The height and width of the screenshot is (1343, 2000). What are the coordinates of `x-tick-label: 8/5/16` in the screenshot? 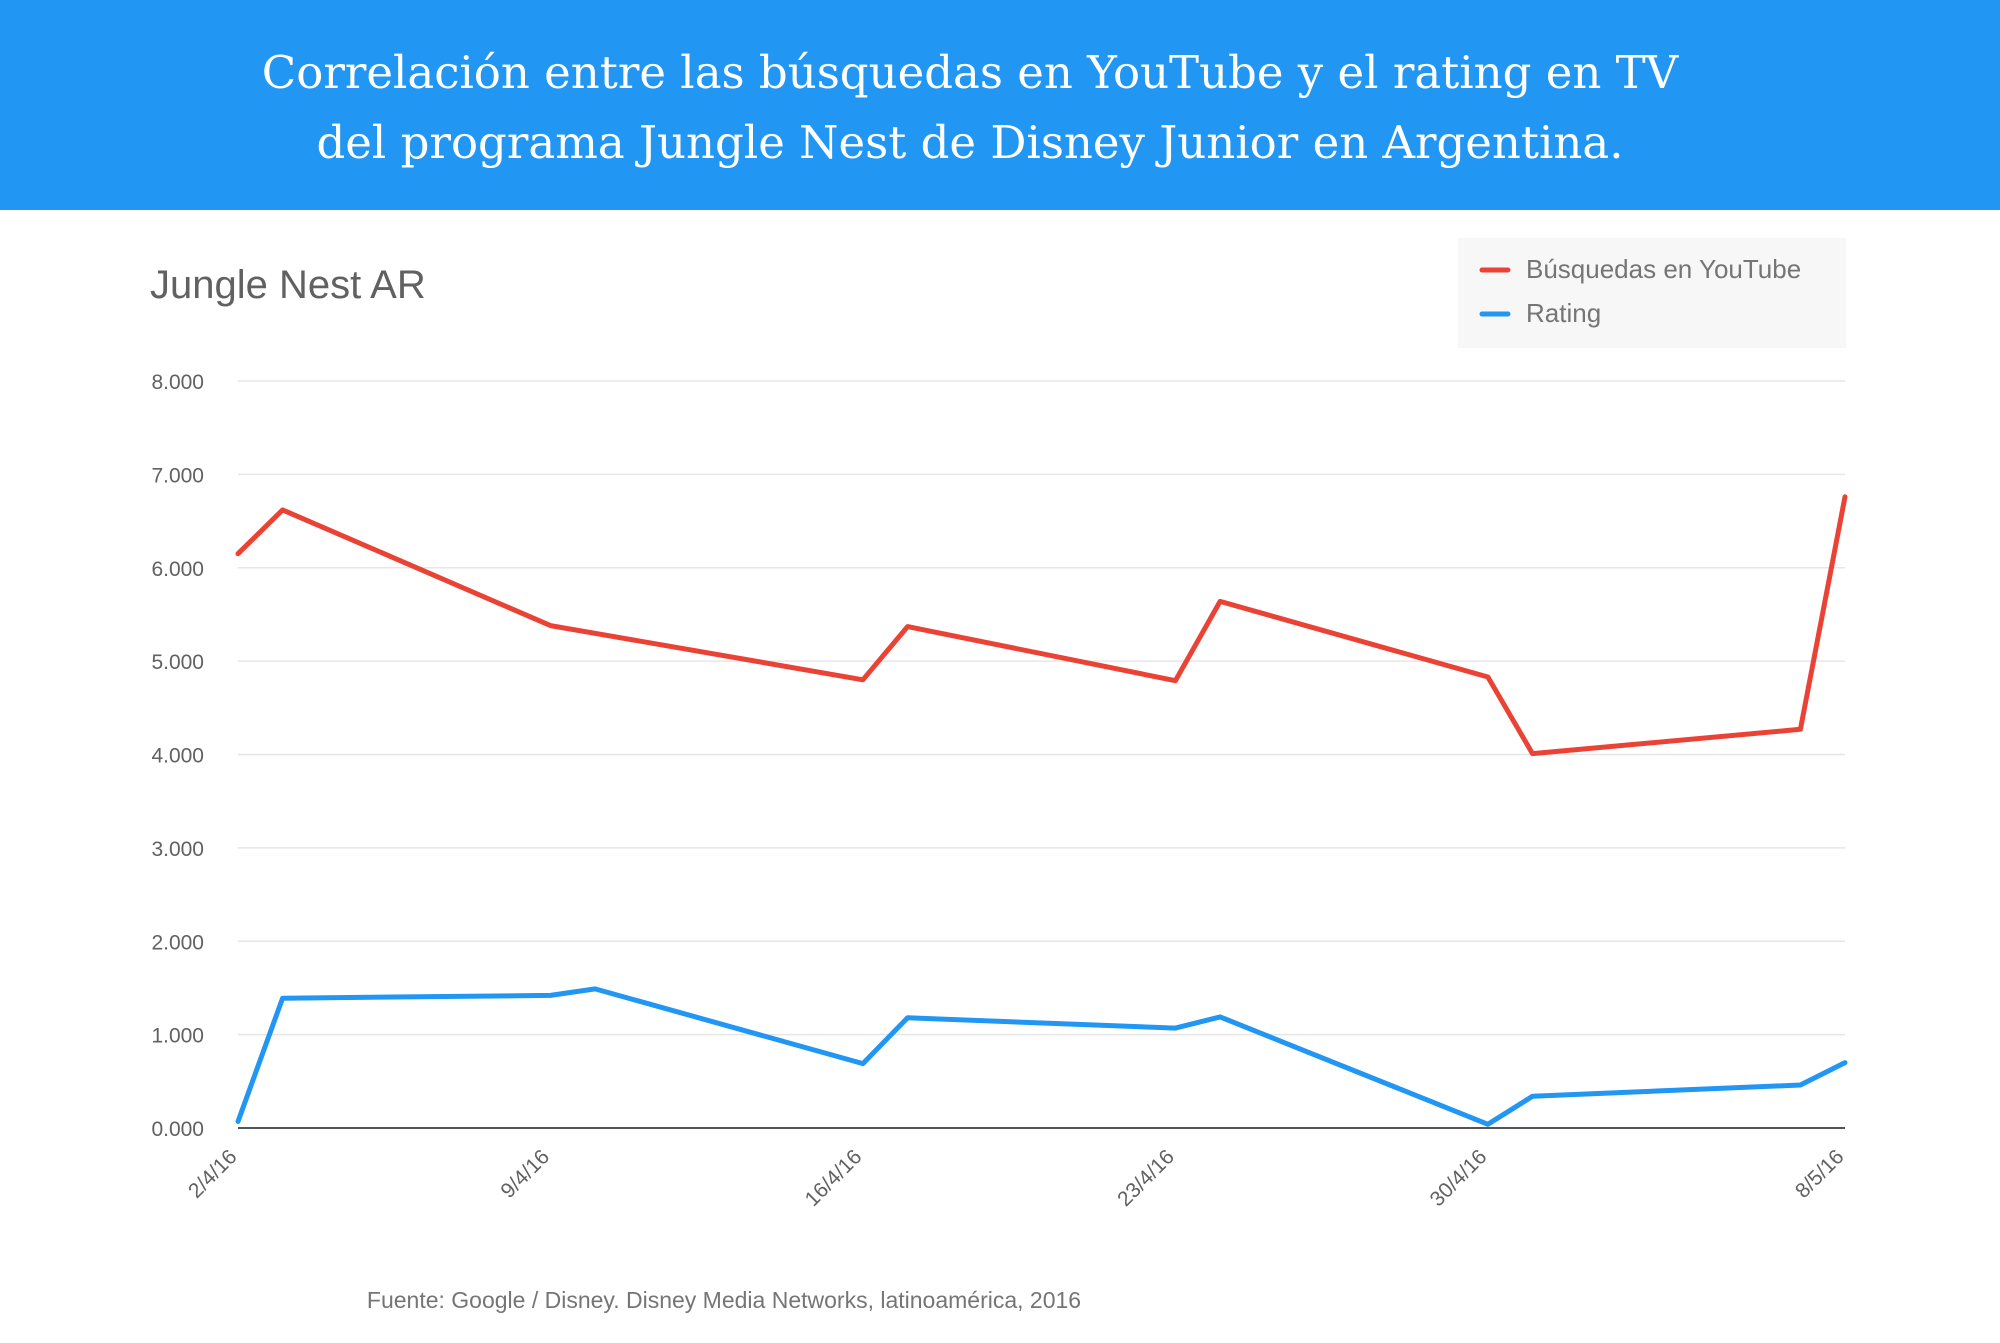 It's located at (1820, 1174).